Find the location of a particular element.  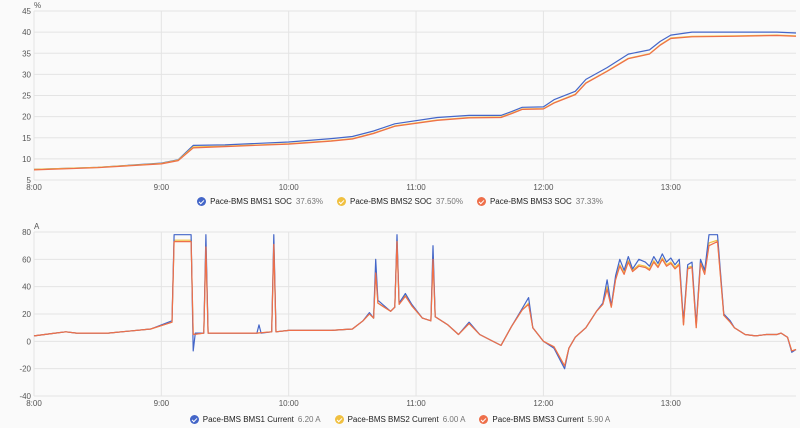

legend-value: 6.20 A is located at coordinates (309, 419).